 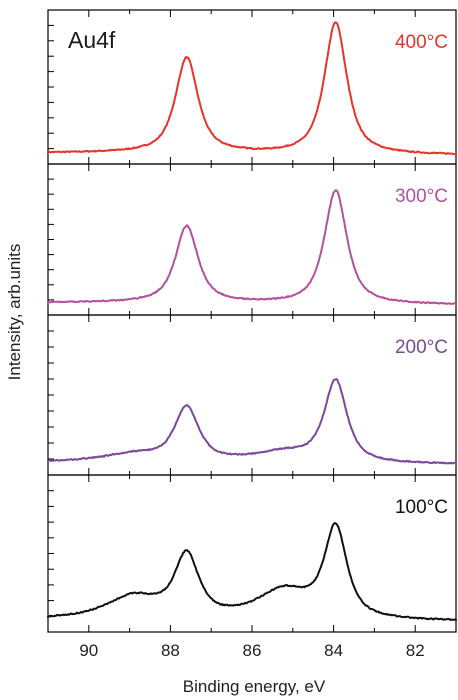 I want to click on x-tick-label: 90, so click(x=88, y=650).